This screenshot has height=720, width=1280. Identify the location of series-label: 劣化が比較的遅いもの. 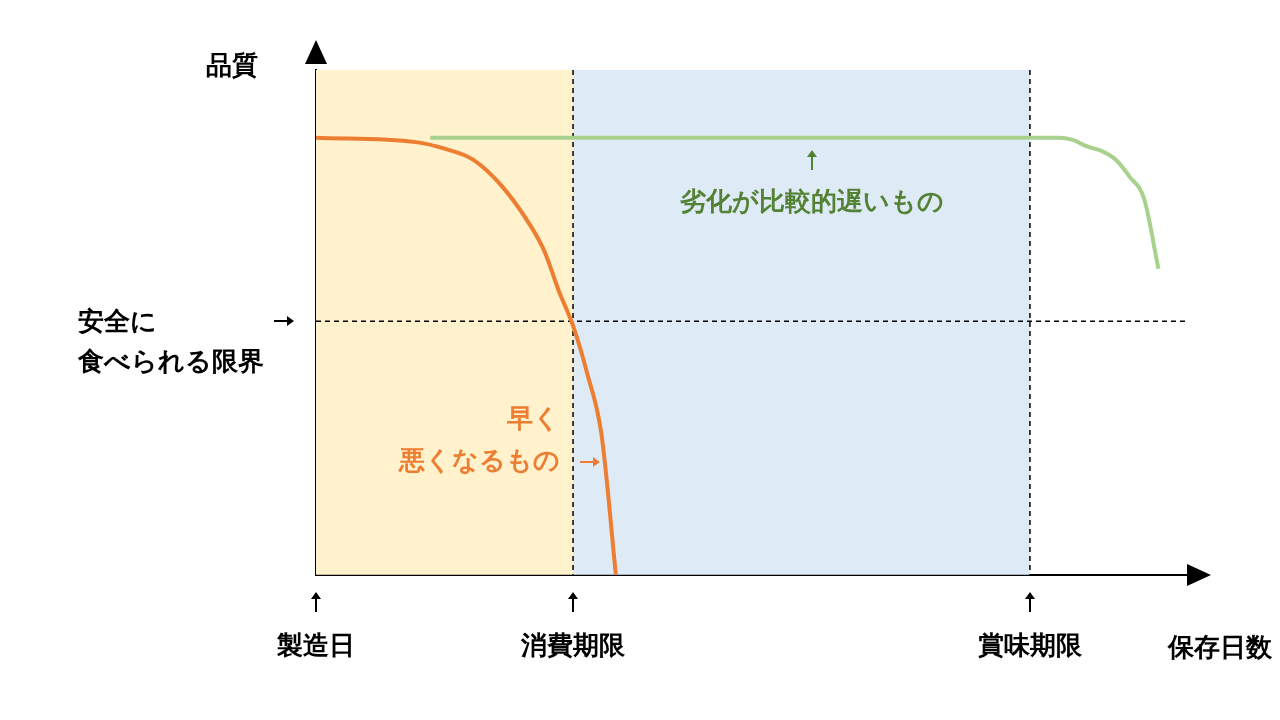
(812, 200).